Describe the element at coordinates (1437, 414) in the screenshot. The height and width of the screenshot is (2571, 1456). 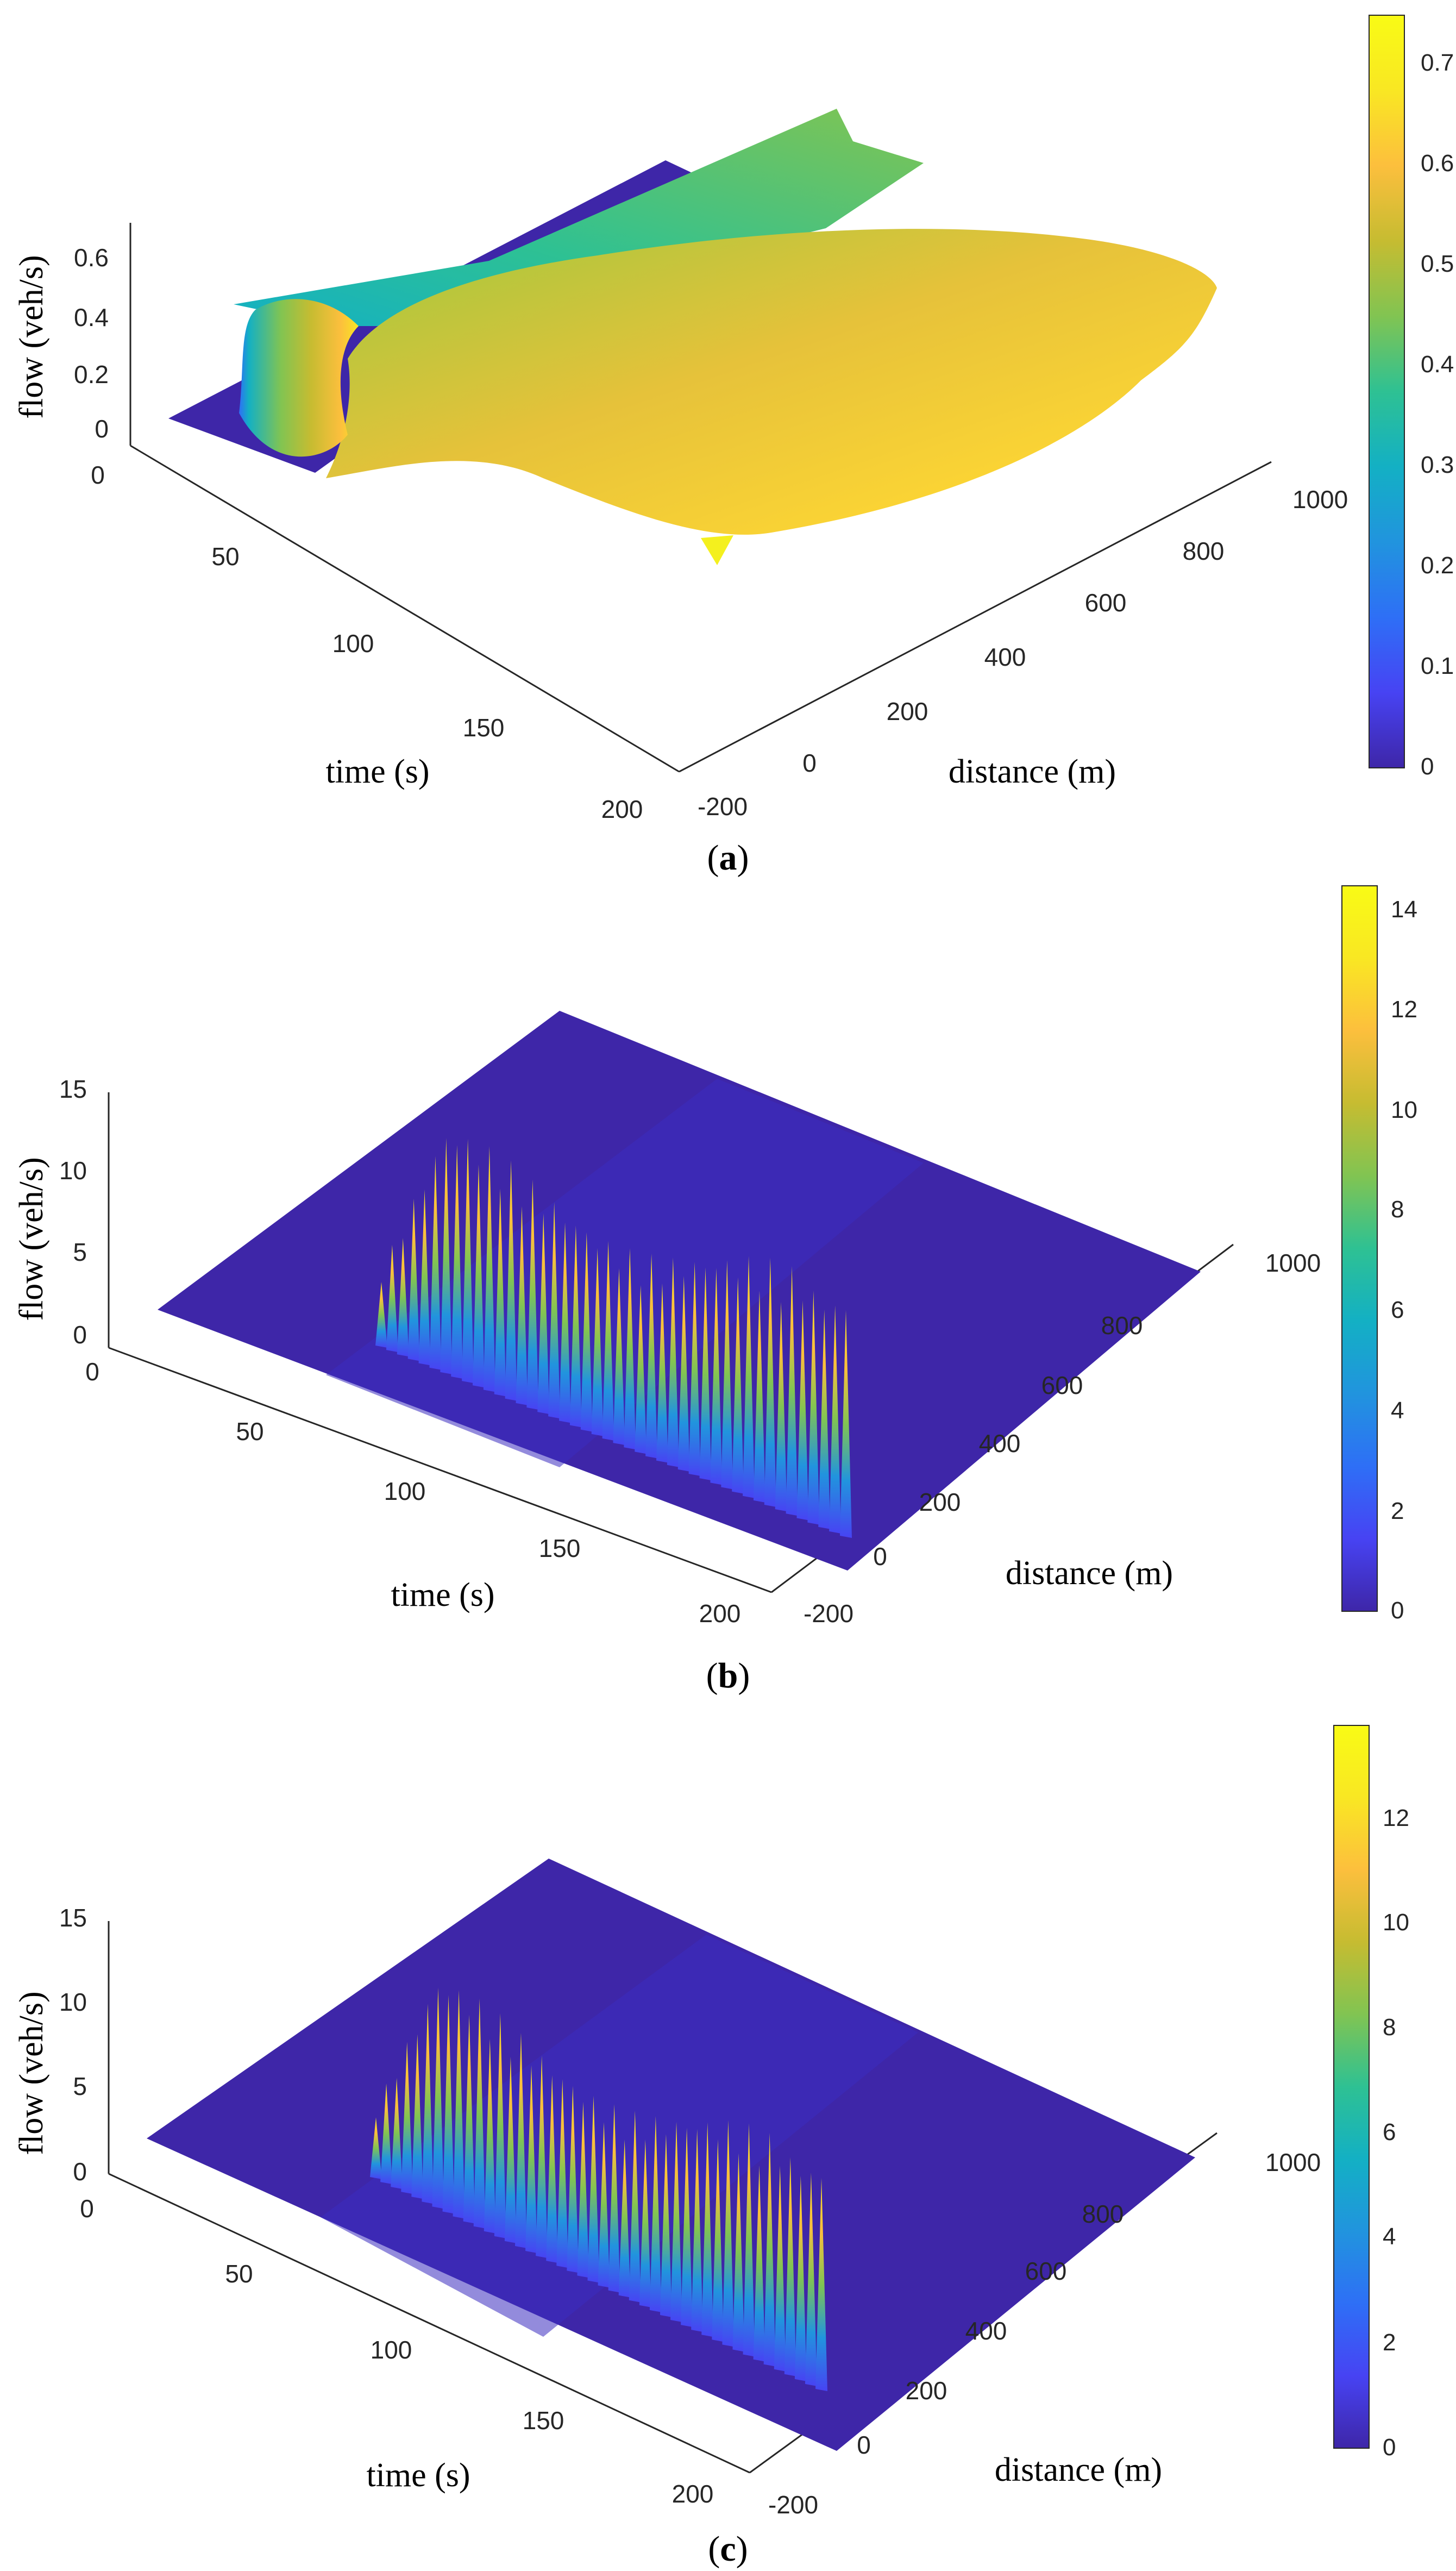
I see `colorbar-ticks: 0 0.1 0.2 0.3 0.4 0.5 0.6 0.7` at that location.